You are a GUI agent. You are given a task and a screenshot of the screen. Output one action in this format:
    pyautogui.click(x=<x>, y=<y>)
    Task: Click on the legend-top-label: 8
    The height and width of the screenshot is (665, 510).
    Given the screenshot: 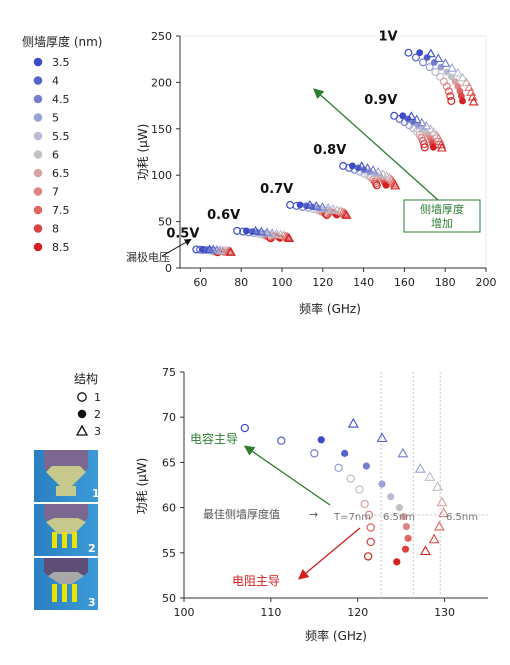 What is the action you would take?
    pyautogui.click(x=55, y=229)
    